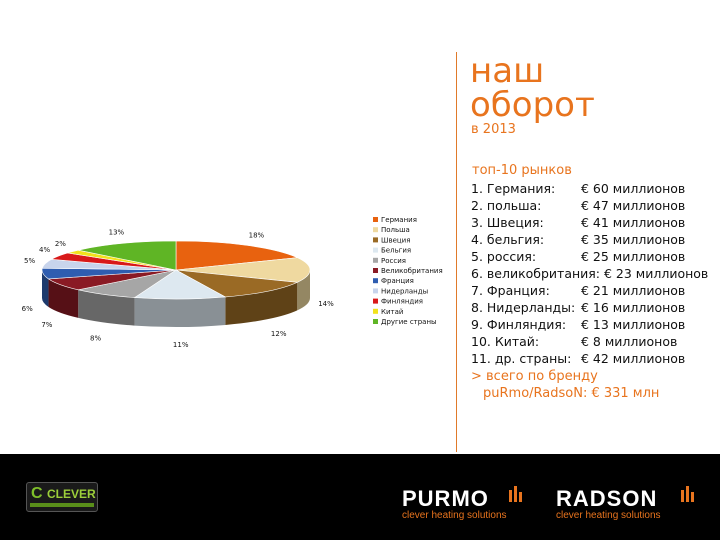  What do you see at coordinates (493, 129) in the screenshot?
I see `page-subtitle: в 2013` at bounding box center [493, 129].